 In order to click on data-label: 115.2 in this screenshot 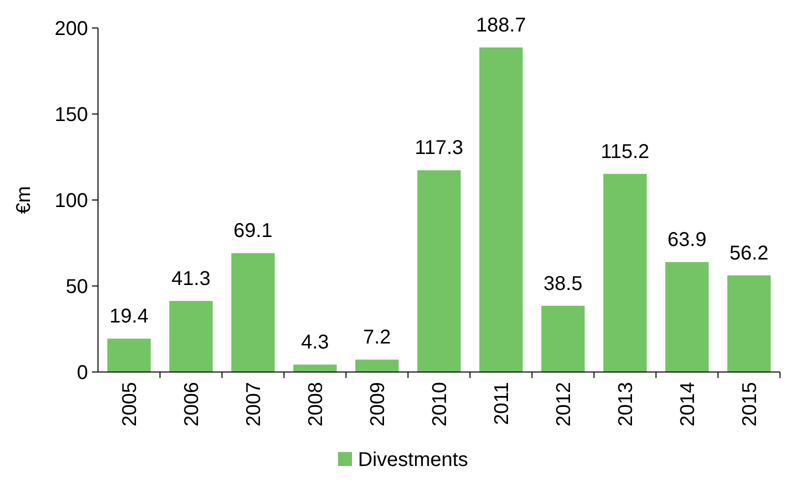, I will do `click(625, 151)`.